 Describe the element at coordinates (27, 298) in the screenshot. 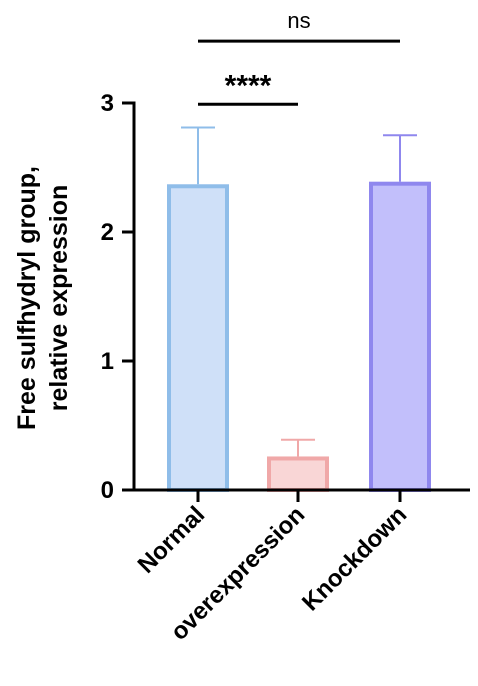

I see `y-axis-label-line-1: Free sulfhydryl group,` at that location.